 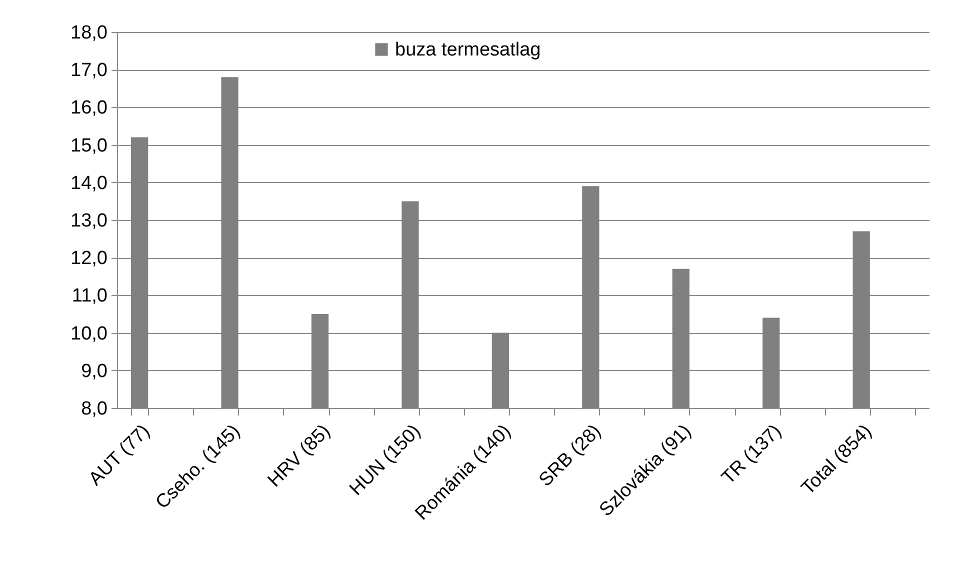 What do you see at coordinates (89, 71) in the screenshot?
I see `y-tick-label: 17,0` at bounding box center [89, 71].